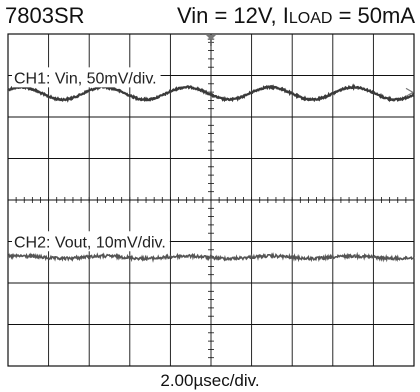 The width and height of the screenshot is (420, 392). I want to click on channel-label-ch1: CH1: Vin, 50mV/div., so click(85, 78).